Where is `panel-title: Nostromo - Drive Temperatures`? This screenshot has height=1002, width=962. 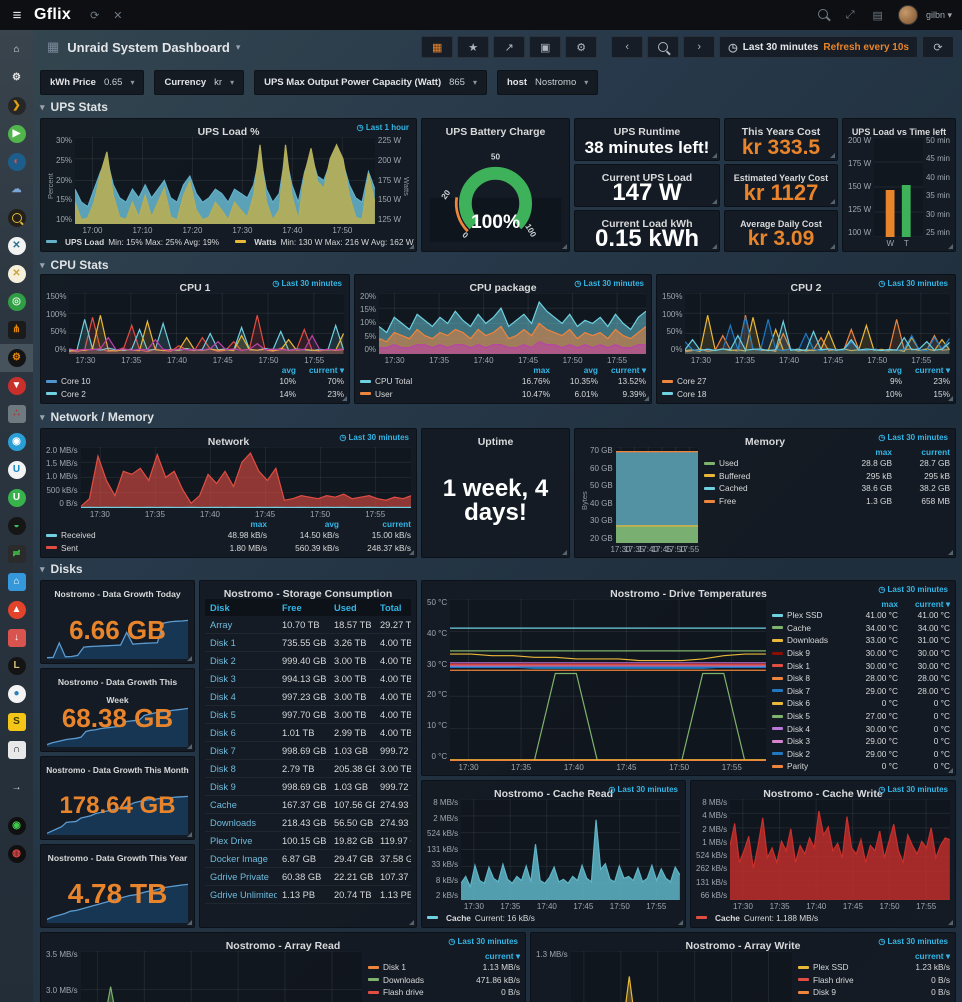
panel-title: Nostromo - Drive Temperatures is located at coordinates (688, 594).